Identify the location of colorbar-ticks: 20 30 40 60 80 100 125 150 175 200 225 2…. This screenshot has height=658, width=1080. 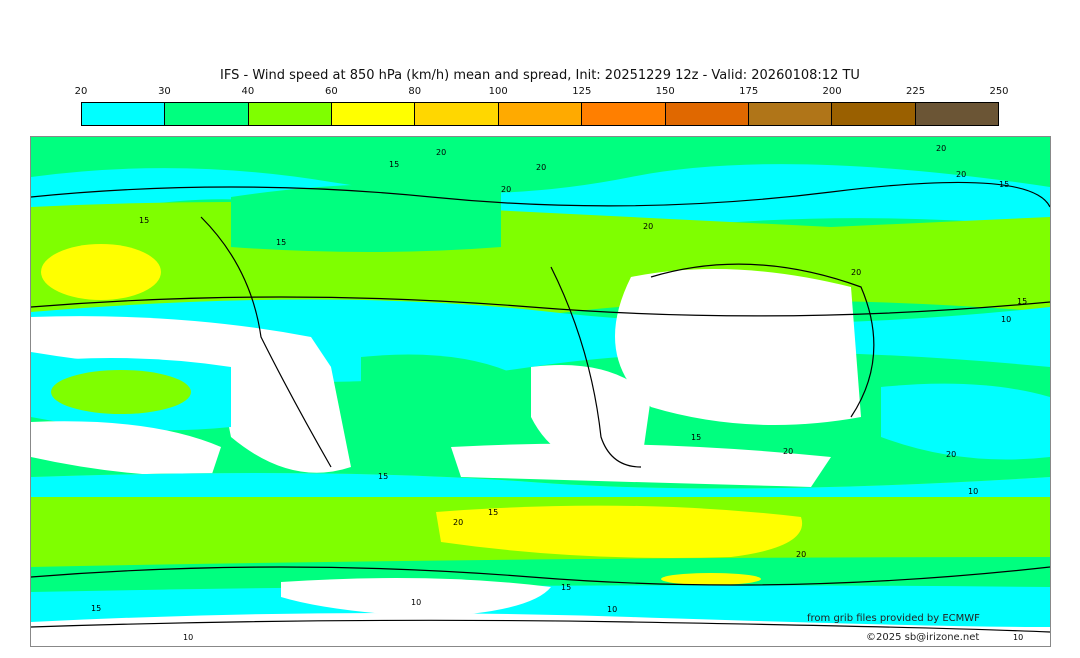
(542, 92).